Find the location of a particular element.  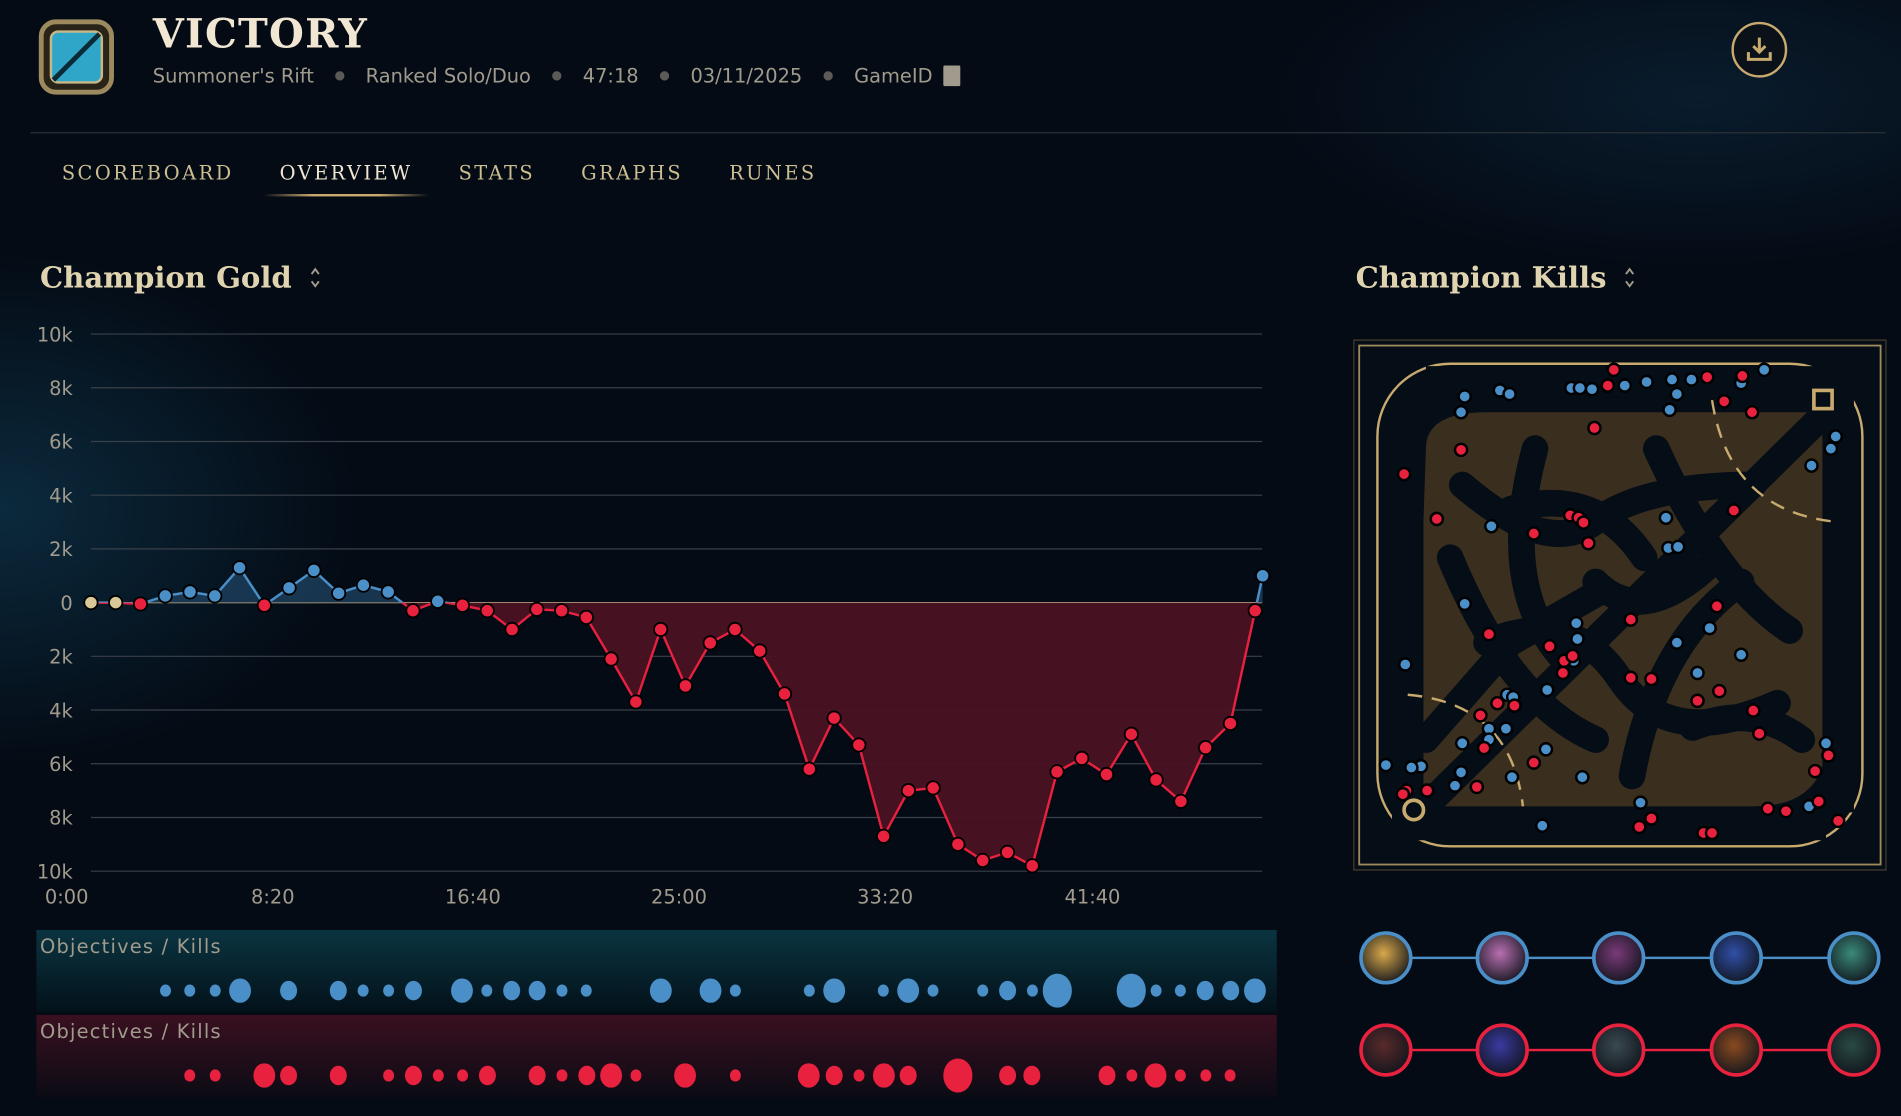

sort-toggle-icon is located at coordinates (1629, 277).